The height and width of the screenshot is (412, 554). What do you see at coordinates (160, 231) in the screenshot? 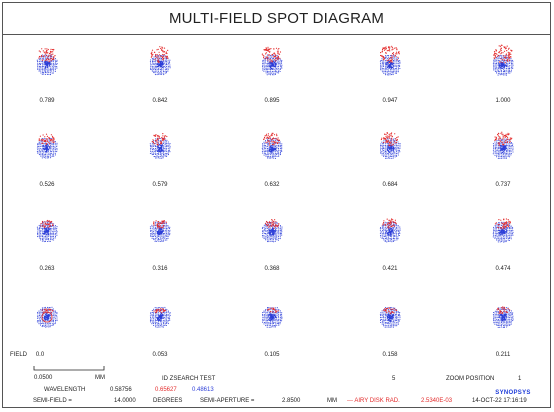
I see `spot-cluster-r2-c1` at bounding box center [160, 231].